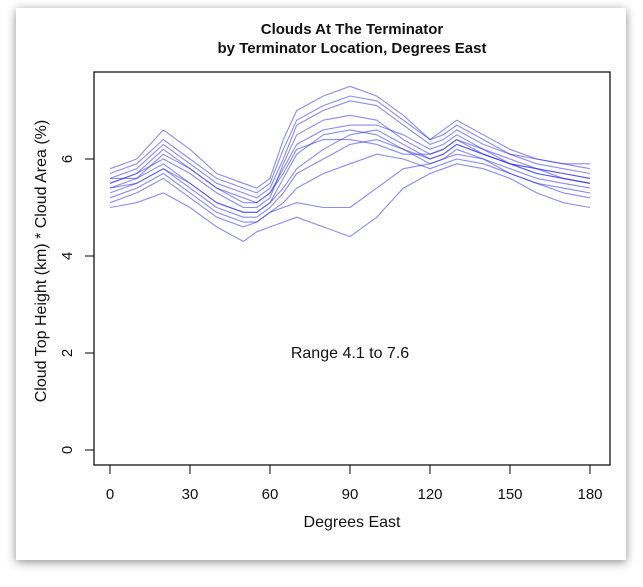 This screenshot has height=587, width=643. Describe the element at coordinates (67, 353) in the screenshot. I see `y-tick-label-2: 2` at that location.